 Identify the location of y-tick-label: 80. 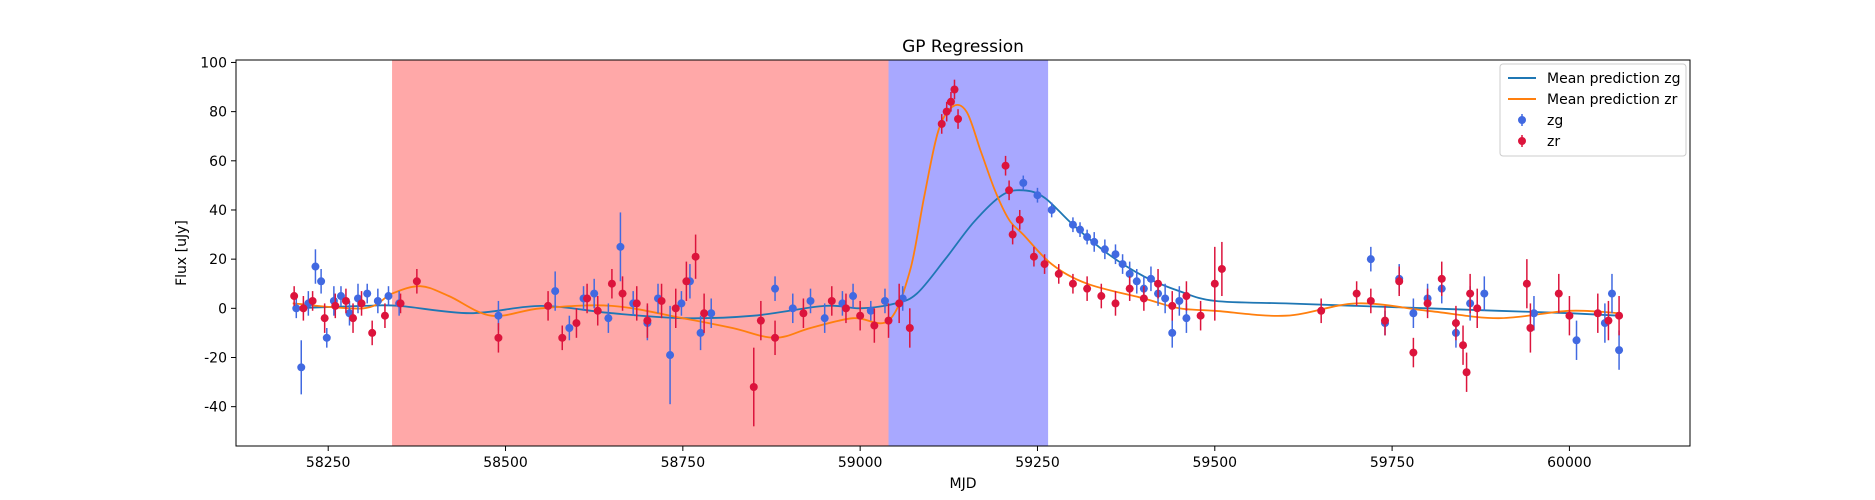
(218, 113).